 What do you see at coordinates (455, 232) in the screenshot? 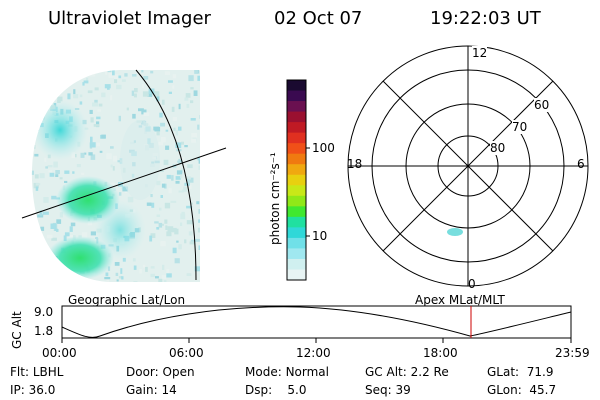
I see `polar-aurora-spot` at bounding box center [455, 232].